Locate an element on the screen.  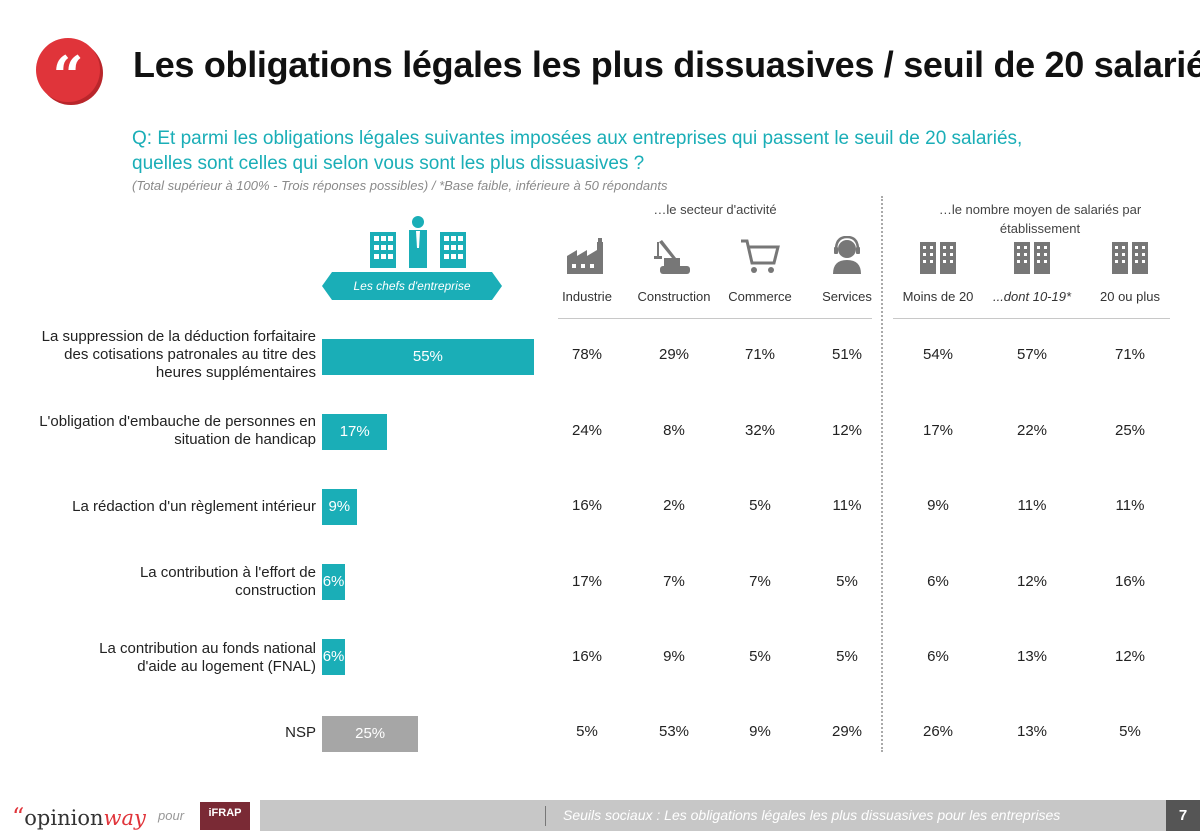
segment-ribbon: Les chefs d'entreprise is located at coordinates (412, 286).